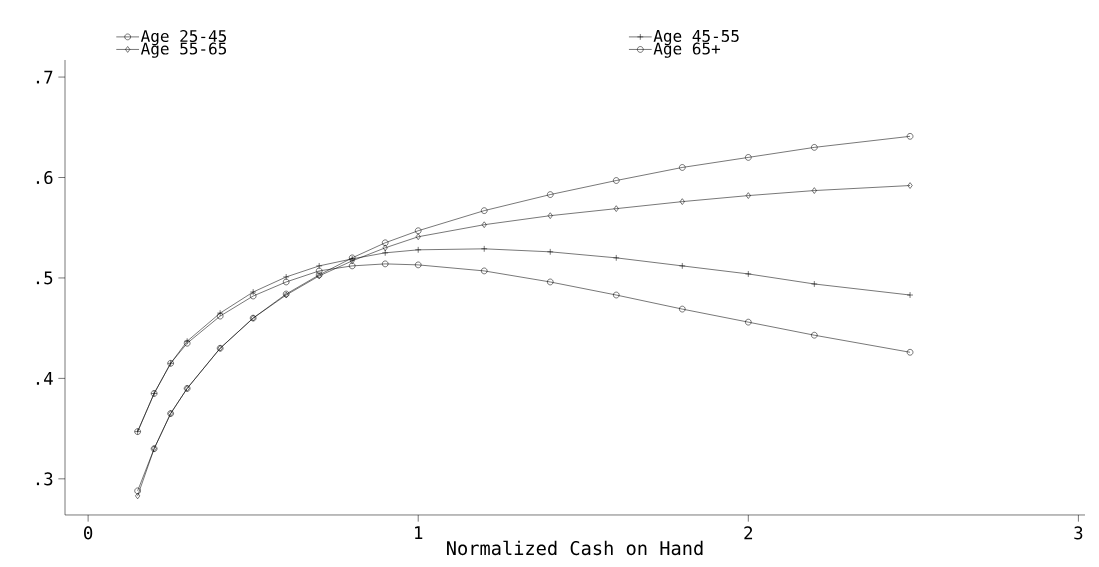 The height and width of the screenshot is (567, 1099). I want to click on x-tick-label: 1, so click(419, 532).